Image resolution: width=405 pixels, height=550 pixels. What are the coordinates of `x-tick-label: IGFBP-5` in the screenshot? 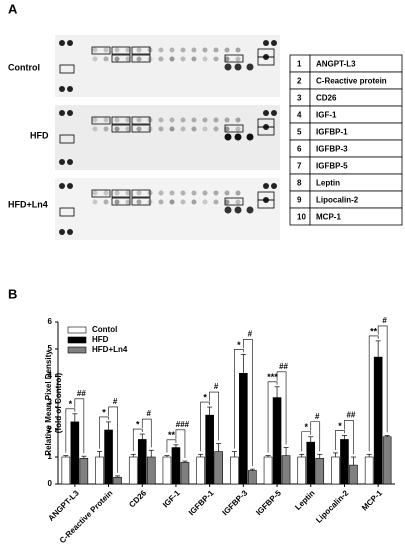 It's located at (268, 502).